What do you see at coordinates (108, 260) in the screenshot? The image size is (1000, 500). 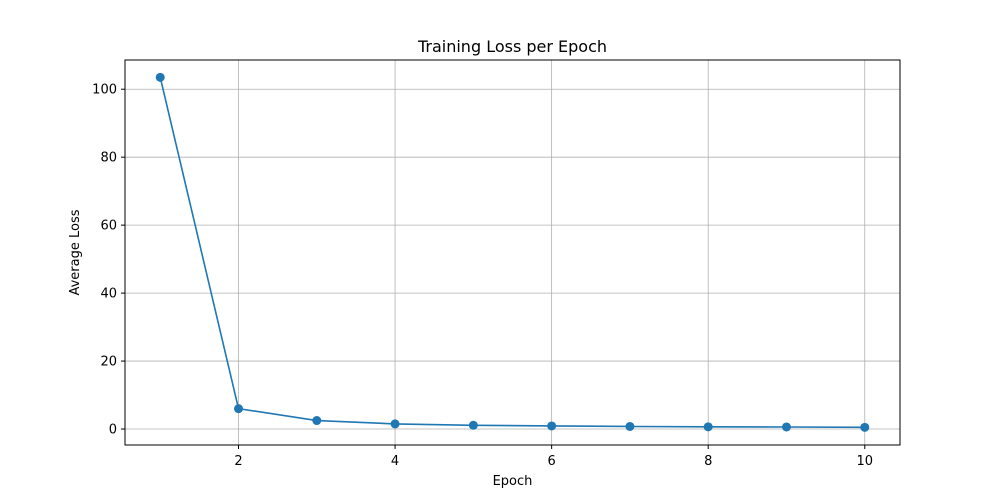 I see `y-axis: 0 20 40 60 80 100` at bounding box center [108, 260].